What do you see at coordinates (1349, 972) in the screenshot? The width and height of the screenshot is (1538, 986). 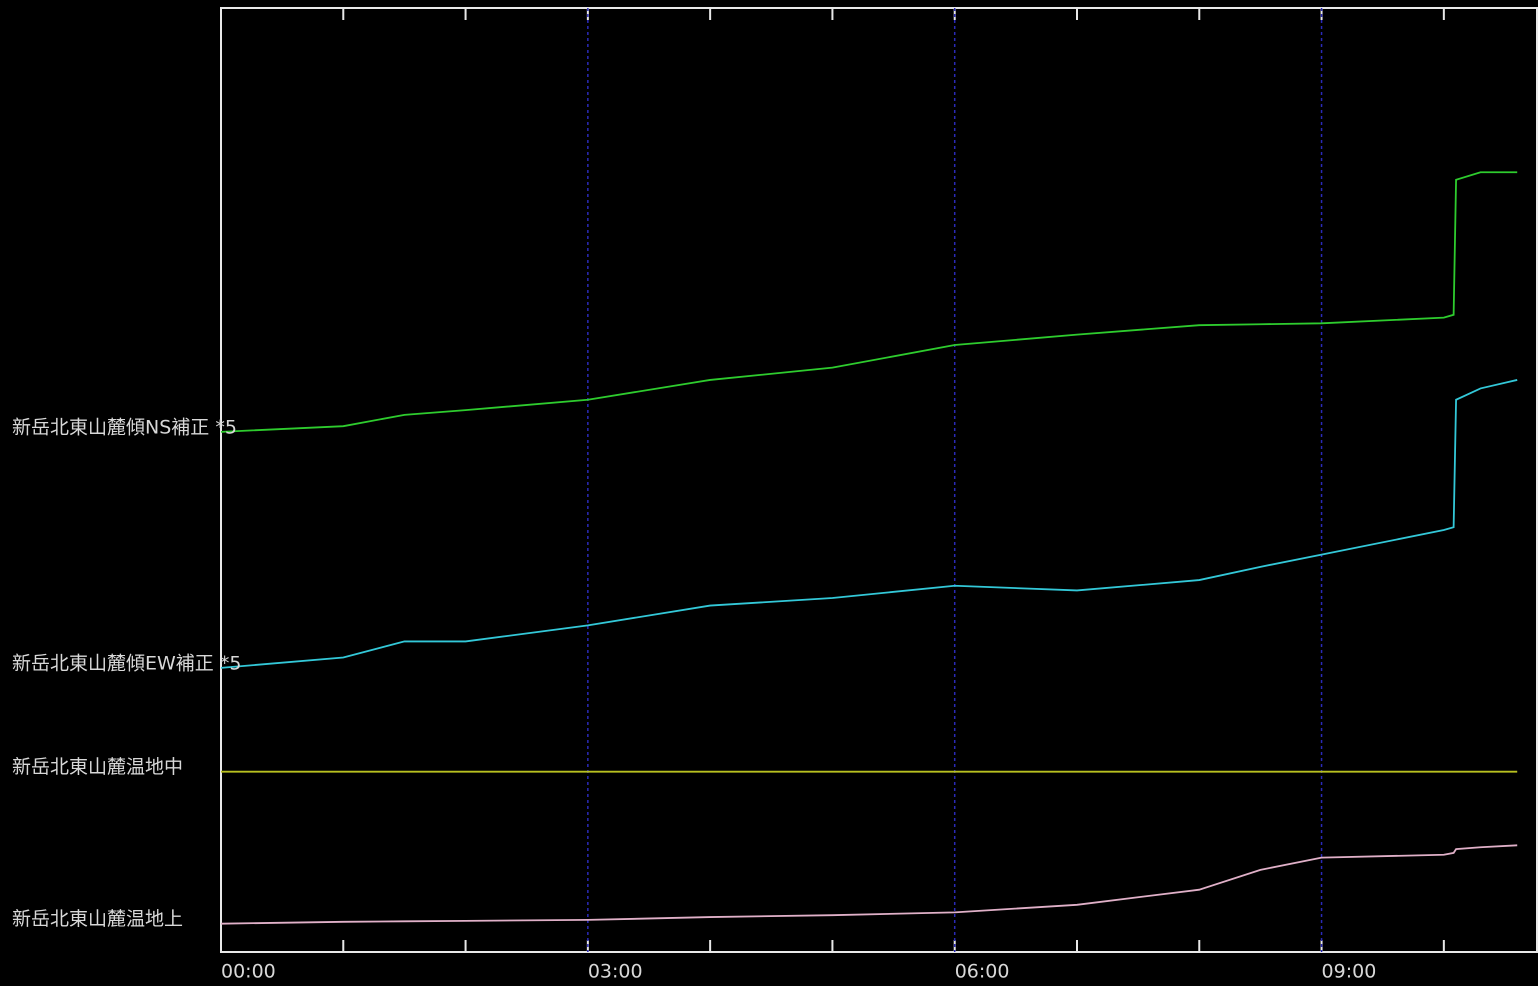 I see `x-tick-label: 09:00` at bounding box center [1349, 972].